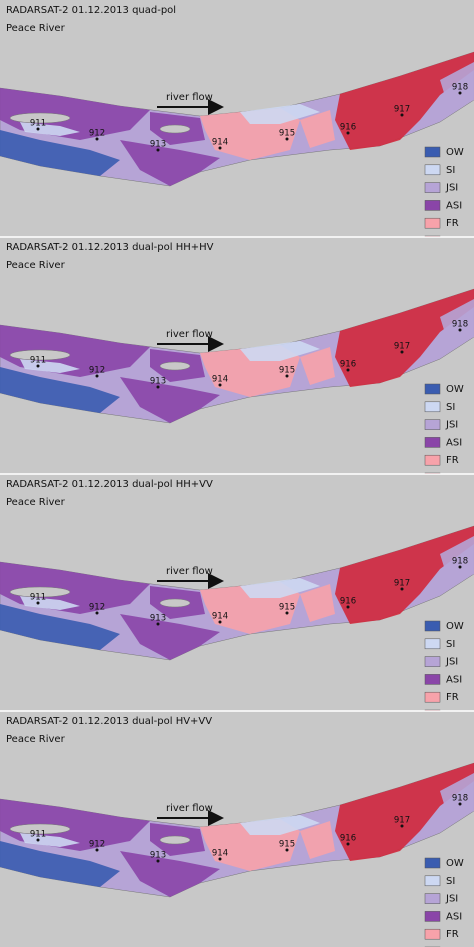 Image resolution: width=474 pixels, height=947 pixels. What do you see at coordinates (110, 247) in the screenshot?
I see `panel-title: RADARSAT-2 01.12.2013 dual-pol HH+HV` at bounding box center [110, 247].